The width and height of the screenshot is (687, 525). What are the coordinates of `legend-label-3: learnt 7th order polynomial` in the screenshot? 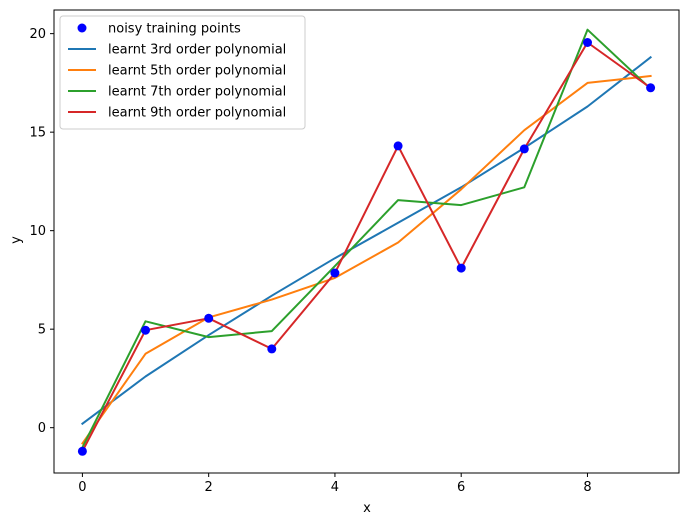 It's located at (197, 92).